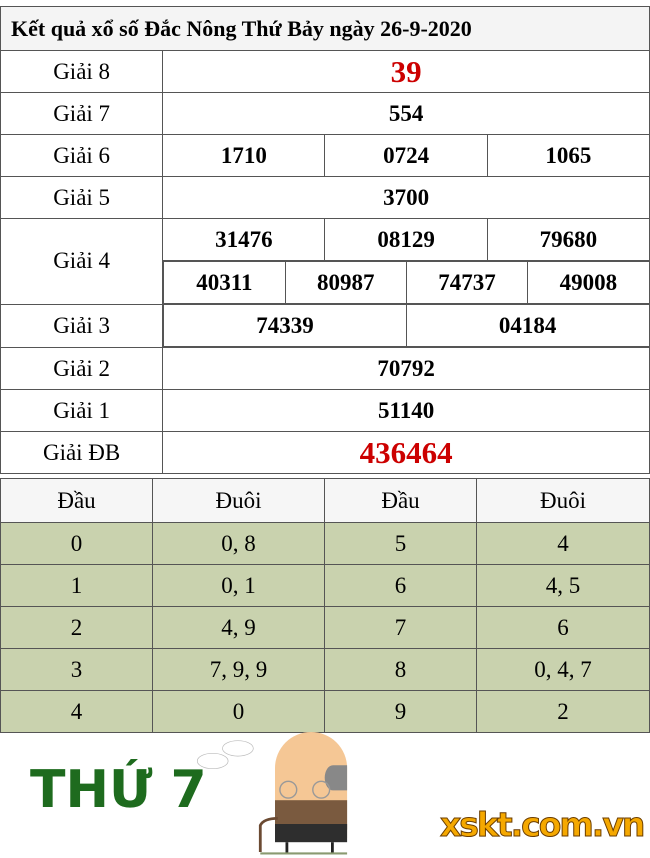 The width and height of the screenshot is (650, 858). I want to click on loto-tail: 4, 5, so click(563, 585).